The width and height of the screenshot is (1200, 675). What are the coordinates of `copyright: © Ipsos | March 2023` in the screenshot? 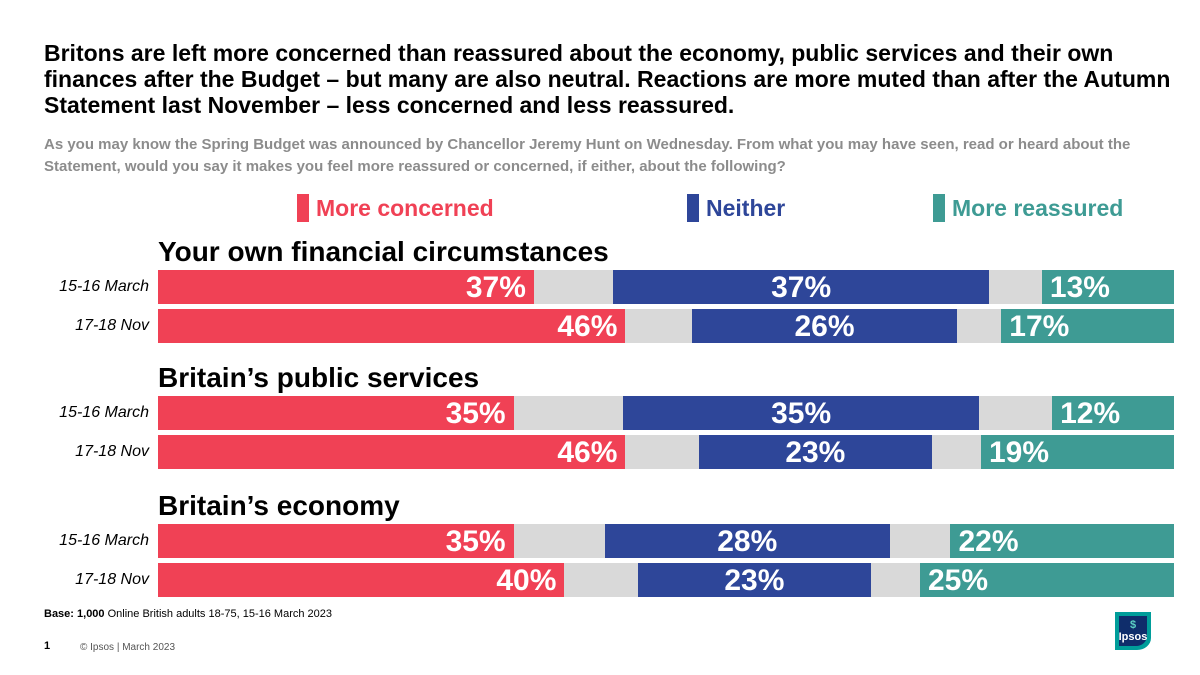 It's located at (128, 647).